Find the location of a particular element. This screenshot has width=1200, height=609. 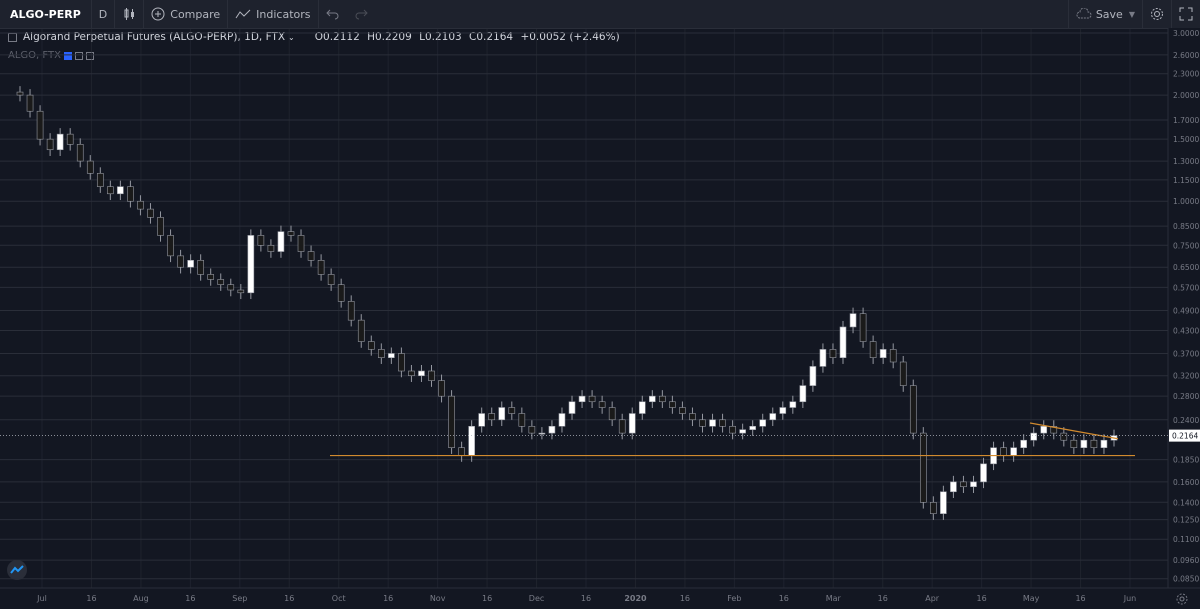

save-label: Save is located at coordinates (1109, 14).